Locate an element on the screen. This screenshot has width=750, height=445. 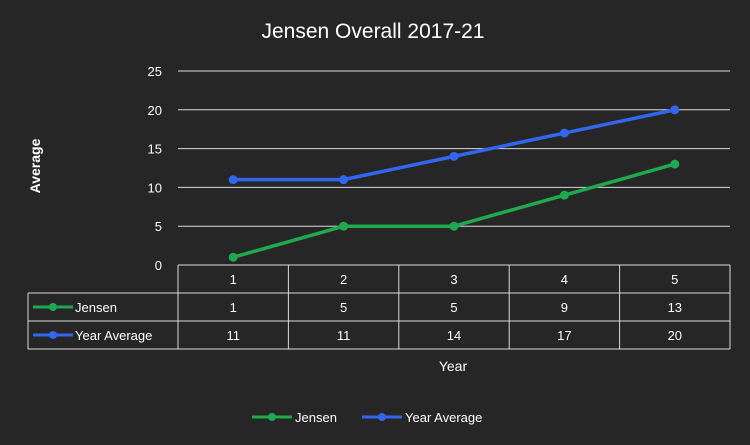
table-series-label: Jensen is located at coordinates (96, 307).